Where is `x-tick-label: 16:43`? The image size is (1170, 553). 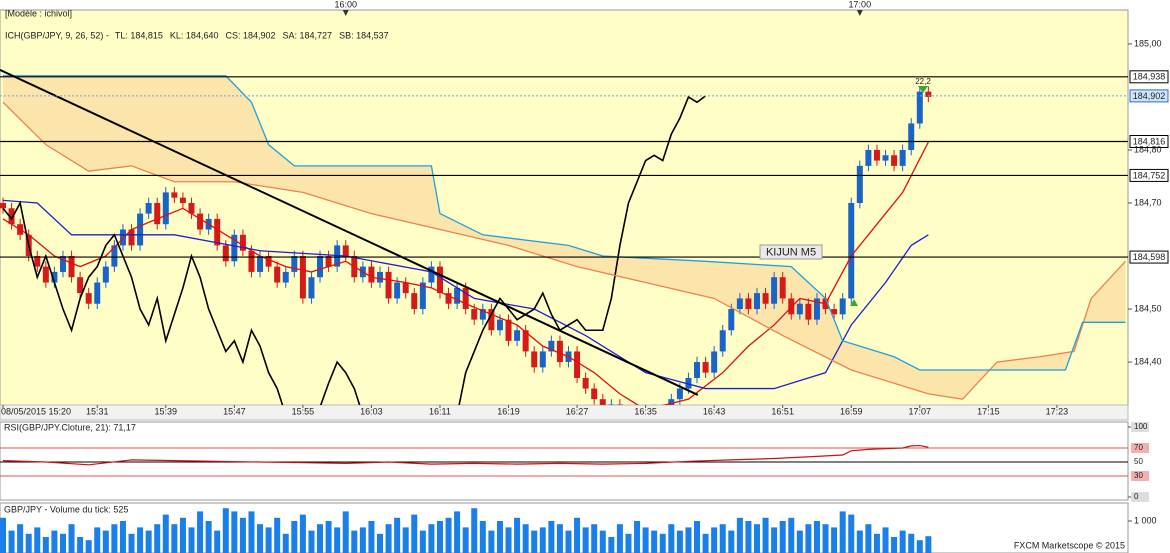
x-tick-label: 16:43 is located at coordinates (714, 411).